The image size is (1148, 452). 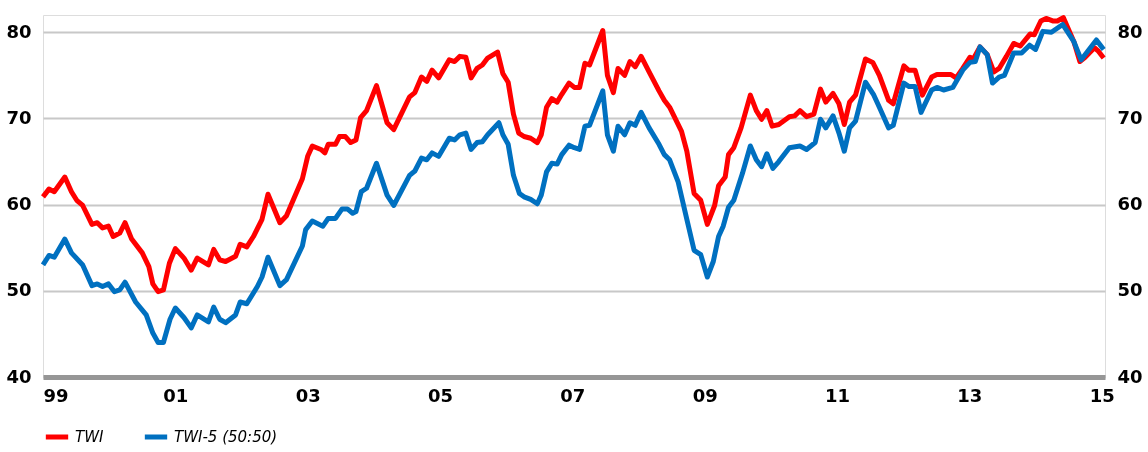 What do you see at coordinates (176, 395) in the screenshot?
I see `x-tick-label: 01` at bounding box center [176, 395].